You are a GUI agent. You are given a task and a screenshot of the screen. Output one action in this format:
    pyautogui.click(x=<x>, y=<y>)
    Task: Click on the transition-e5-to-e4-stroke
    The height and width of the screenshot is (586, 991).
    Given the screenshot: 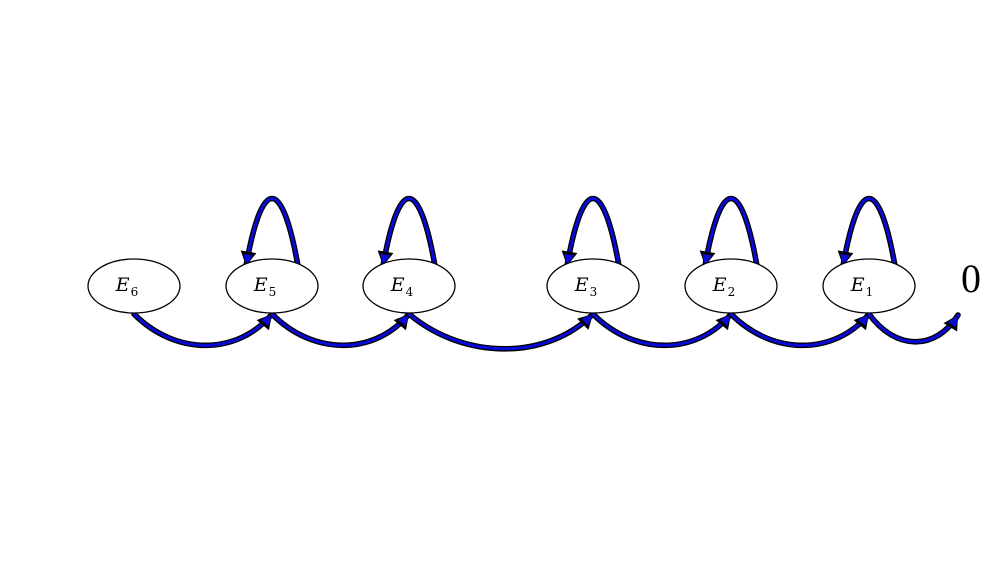 What is the action you would take?
    pyautogui.click(x=340, y=329)
    